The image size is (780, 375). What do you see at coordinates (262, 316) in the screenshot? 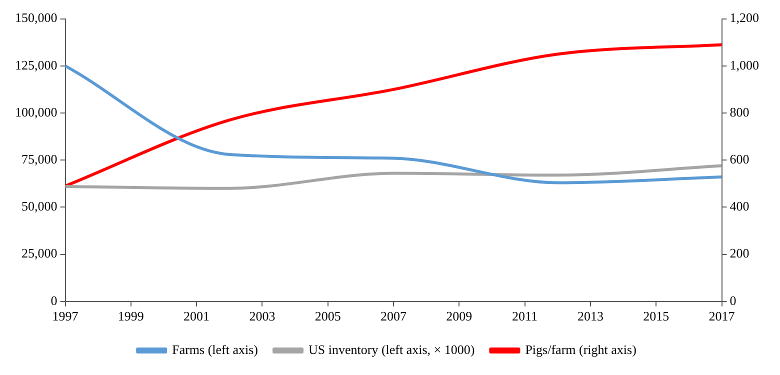
I see `x-tick-label: 2003` at bounding box center [262, 316].